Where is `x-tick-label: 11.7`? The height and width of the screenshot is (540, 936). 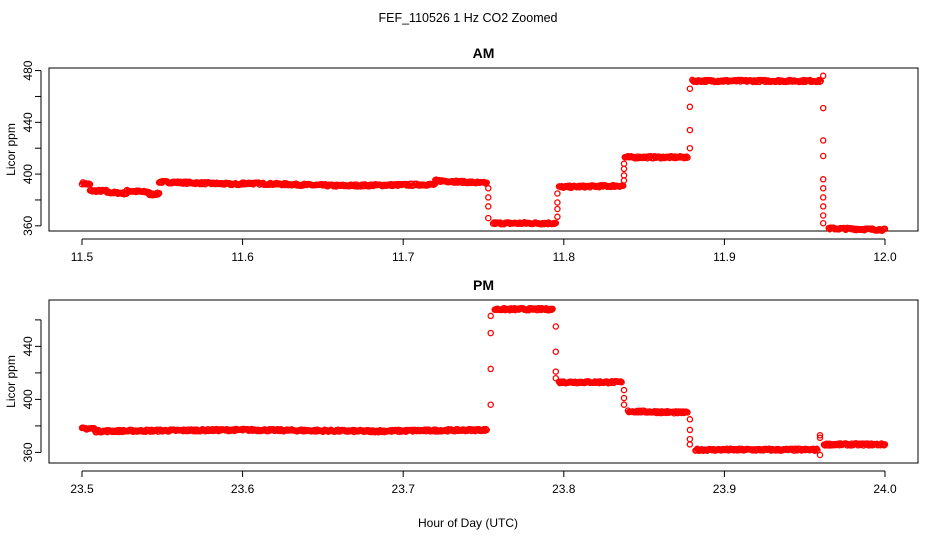 x-tick-label: 11.7 is located at coordinates (403, 257).